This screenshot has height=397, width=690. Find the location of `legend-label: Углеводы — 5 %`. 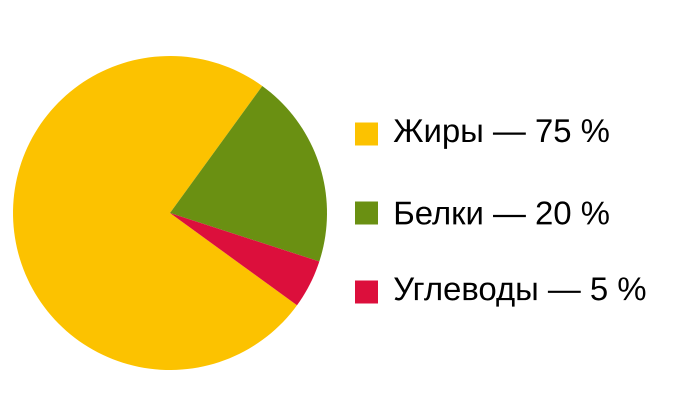

legend-label: Углеводы — 5 % is located at coordinates (520, 292).